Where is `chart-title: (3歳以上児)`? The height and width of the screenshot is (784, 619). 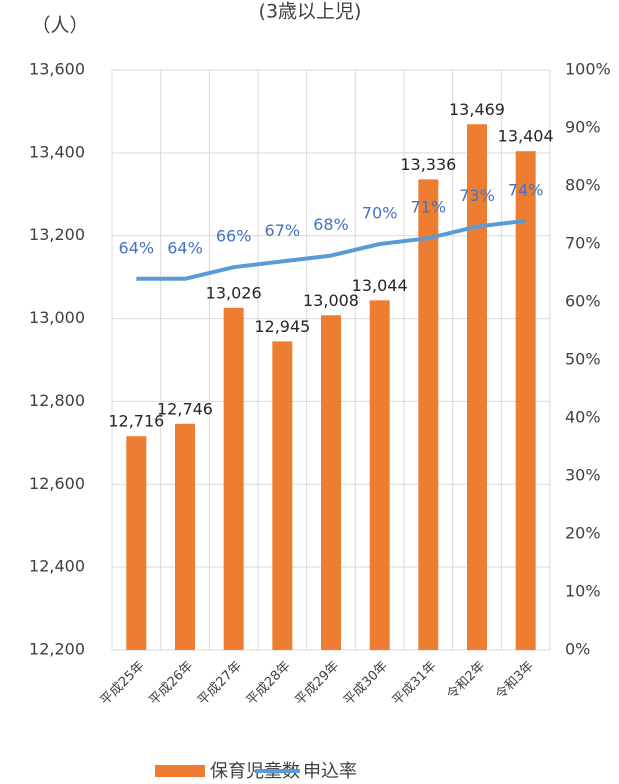
chart-title: (3歳以上児) is located at coordinates (310, 12).